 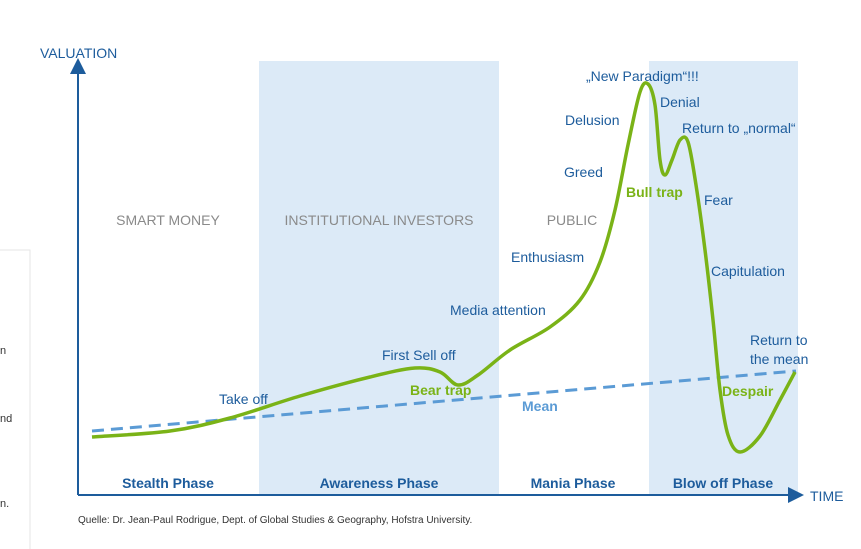 What do you see at coordinates (680, 102) in the screenshot?
I see `annotation: Denial` at bounding box center [680, 102].